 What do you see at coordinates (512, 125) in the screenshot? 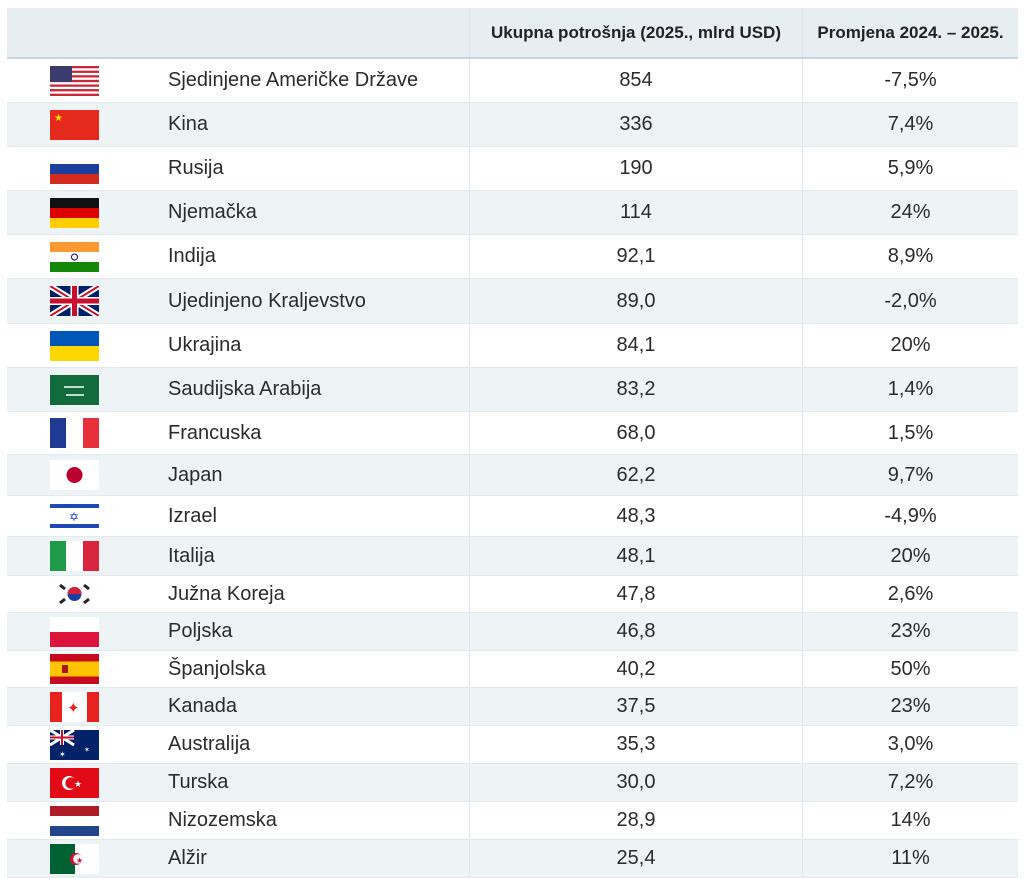
I see `table-row: ★ Kina 336 7,4%` at bounding box center [512, 125].